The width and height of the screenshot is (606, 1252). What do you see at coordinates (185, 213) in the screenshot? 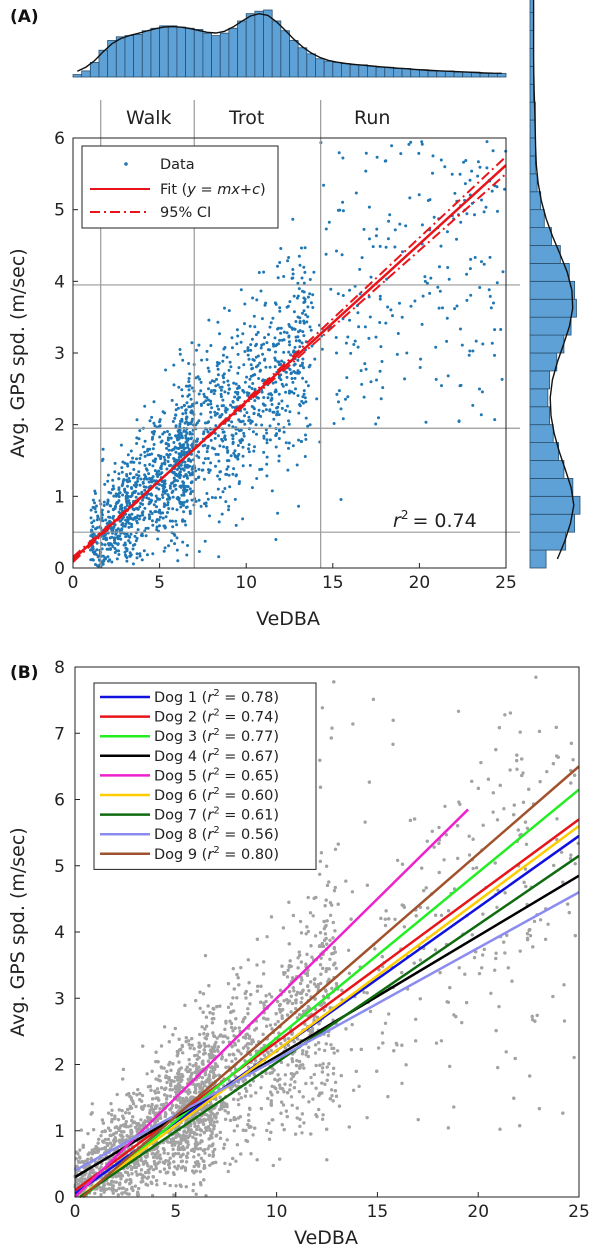
I see `legend-label-ci: 95% CI` at bounding box center [185, 213].